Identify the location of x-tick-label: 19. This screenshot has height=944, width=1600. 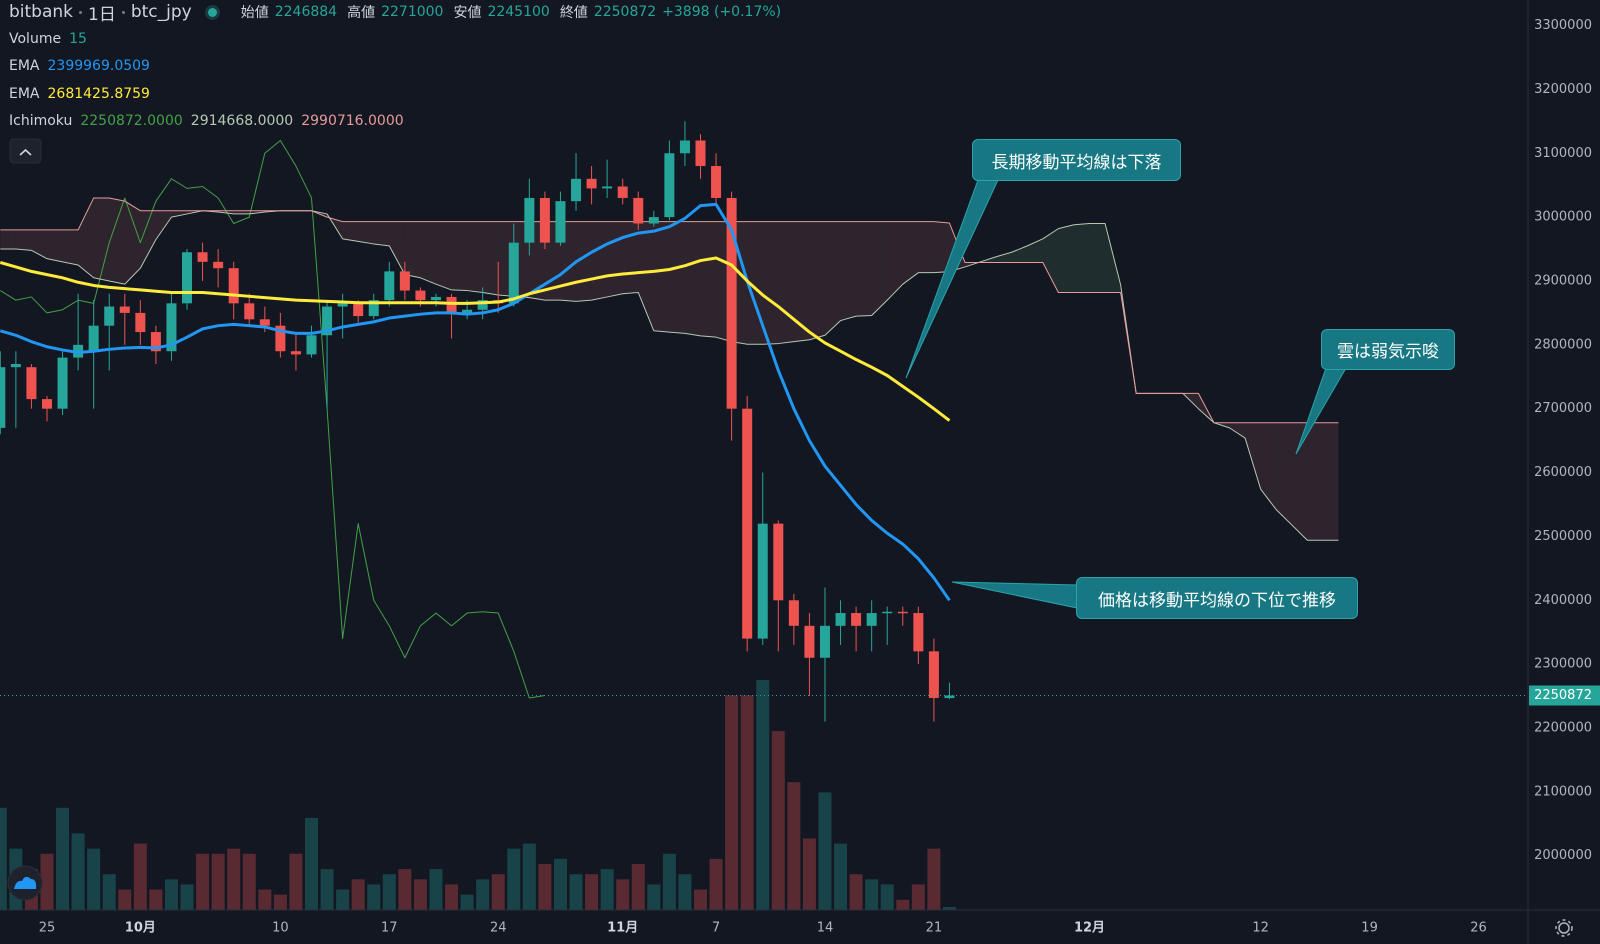
(1369, 928).